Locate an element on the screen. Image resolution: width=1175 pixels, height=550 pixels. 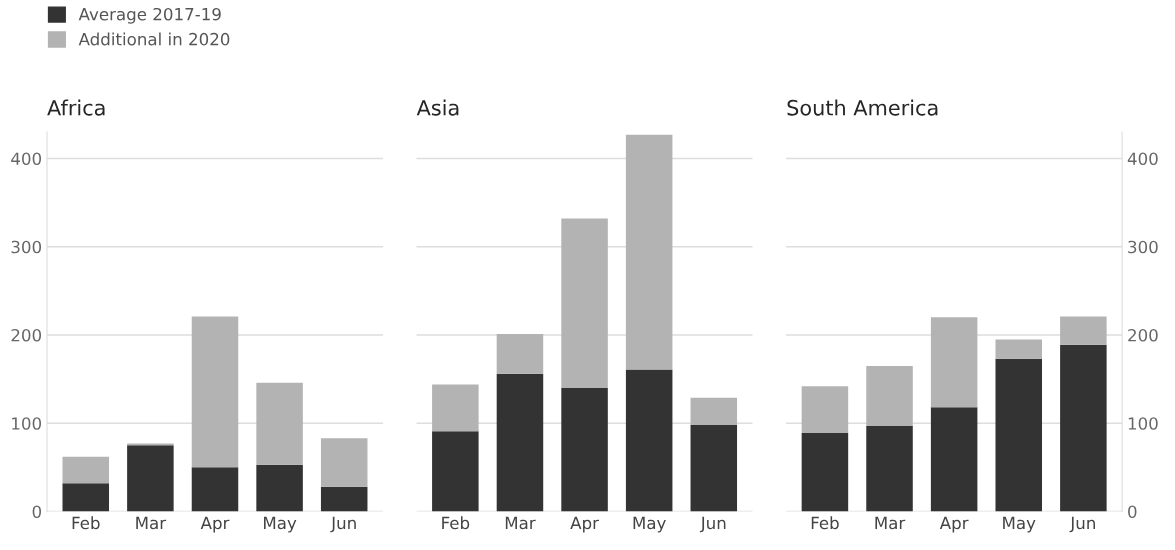
legend-label: Additional in 2020 is located at coordinates (154, 39).